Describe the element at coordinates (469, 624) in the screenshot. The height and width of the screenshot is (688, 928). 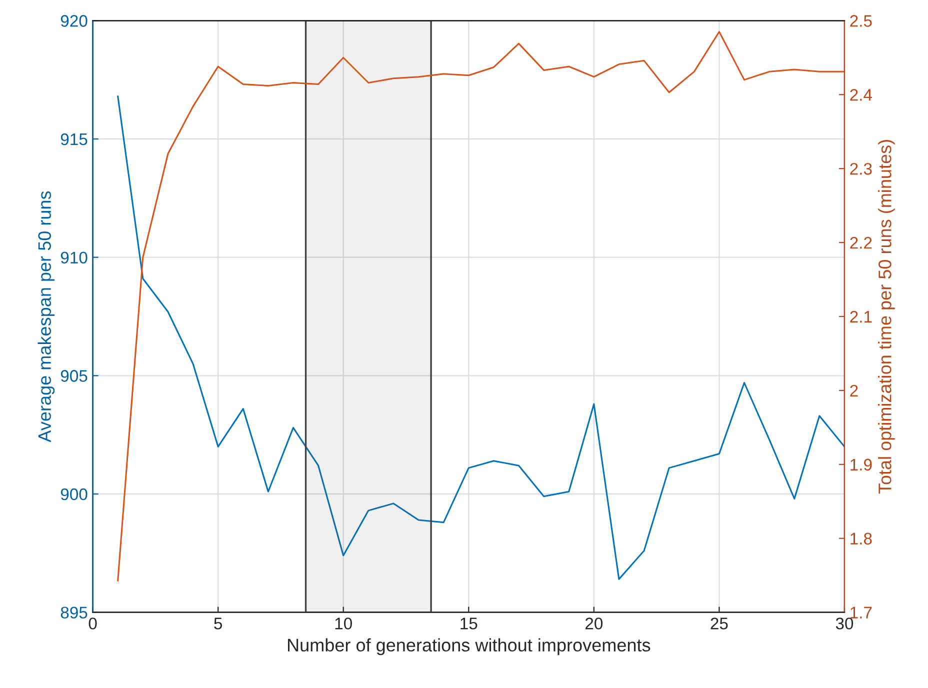
I see `x-tick-label: 15` at that location.